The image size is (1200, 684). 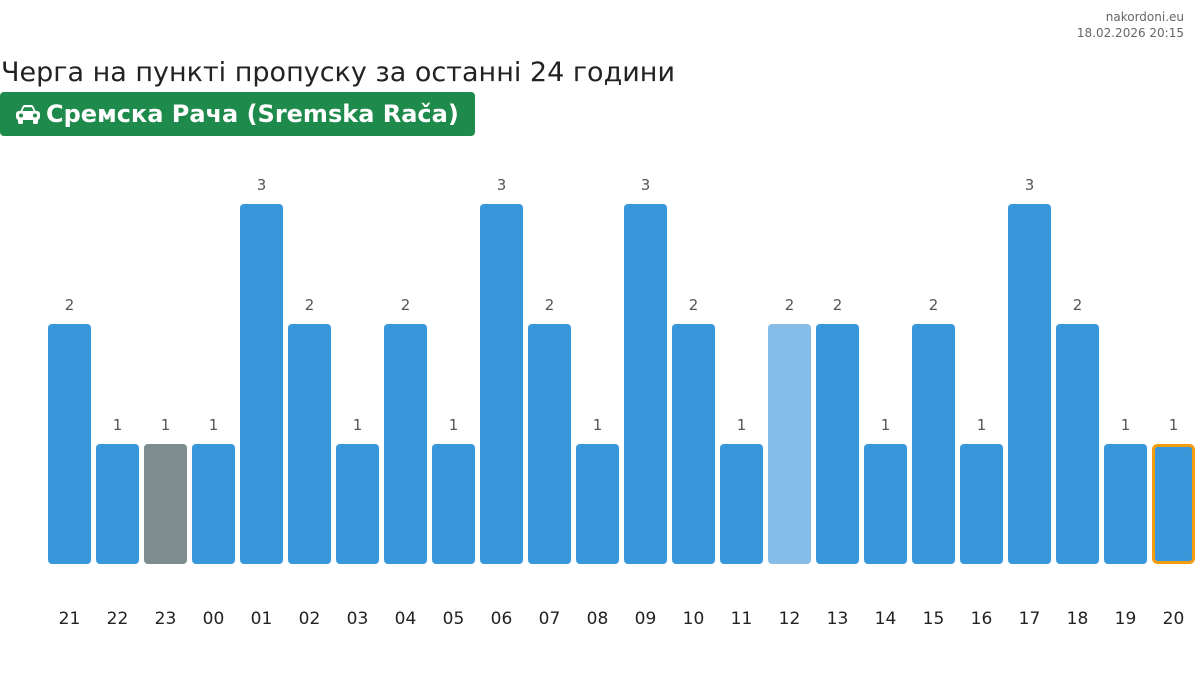 What do you see at coordinates (1030, 185) in the screenshot?
I see `value-label-17: 3` at bounding box center [1030, 185].